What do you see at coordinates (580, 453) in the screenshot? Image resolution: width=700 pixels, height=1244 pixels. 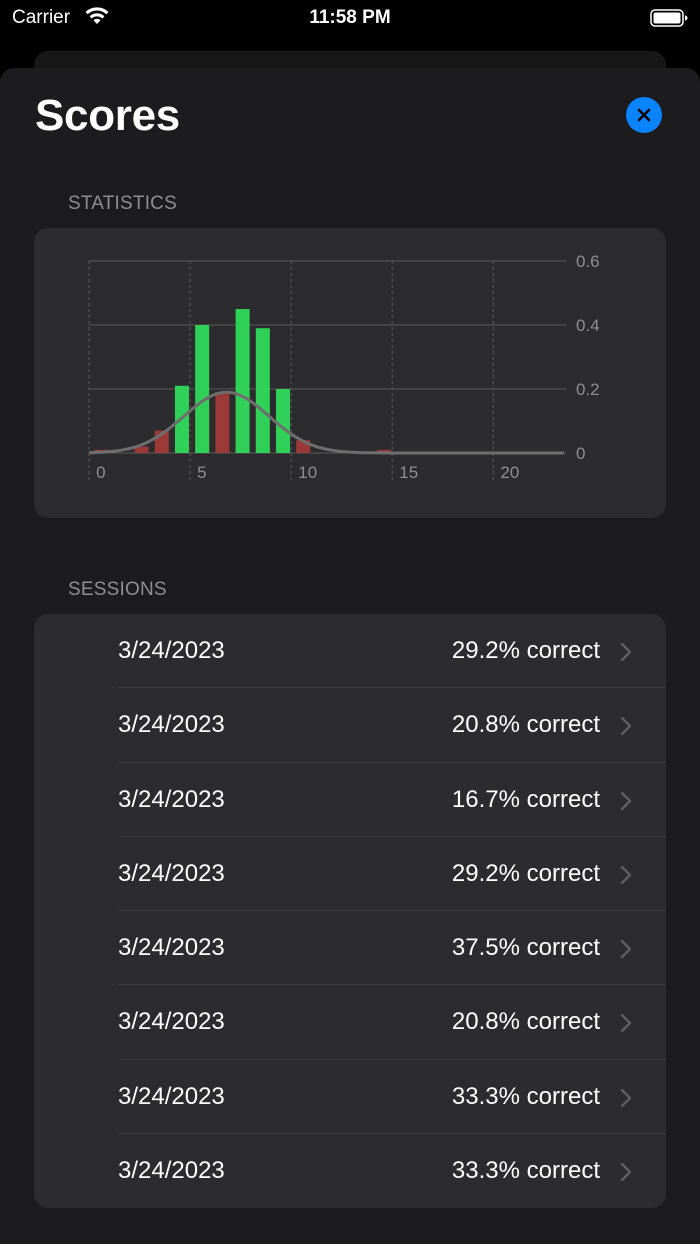 I see `y-tick-label: 0` at bounding box center [580, 453].